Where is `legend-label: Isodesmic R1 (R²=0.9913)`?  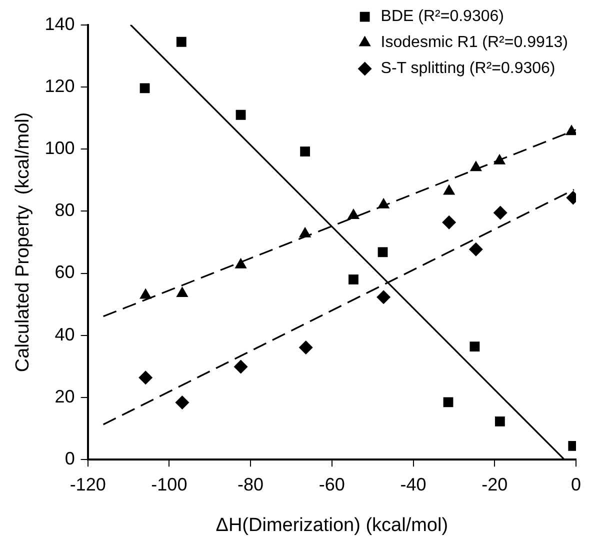 legend-label: Isodesmic R1 (R²=0.9913) is located at coordinates (474, 43).